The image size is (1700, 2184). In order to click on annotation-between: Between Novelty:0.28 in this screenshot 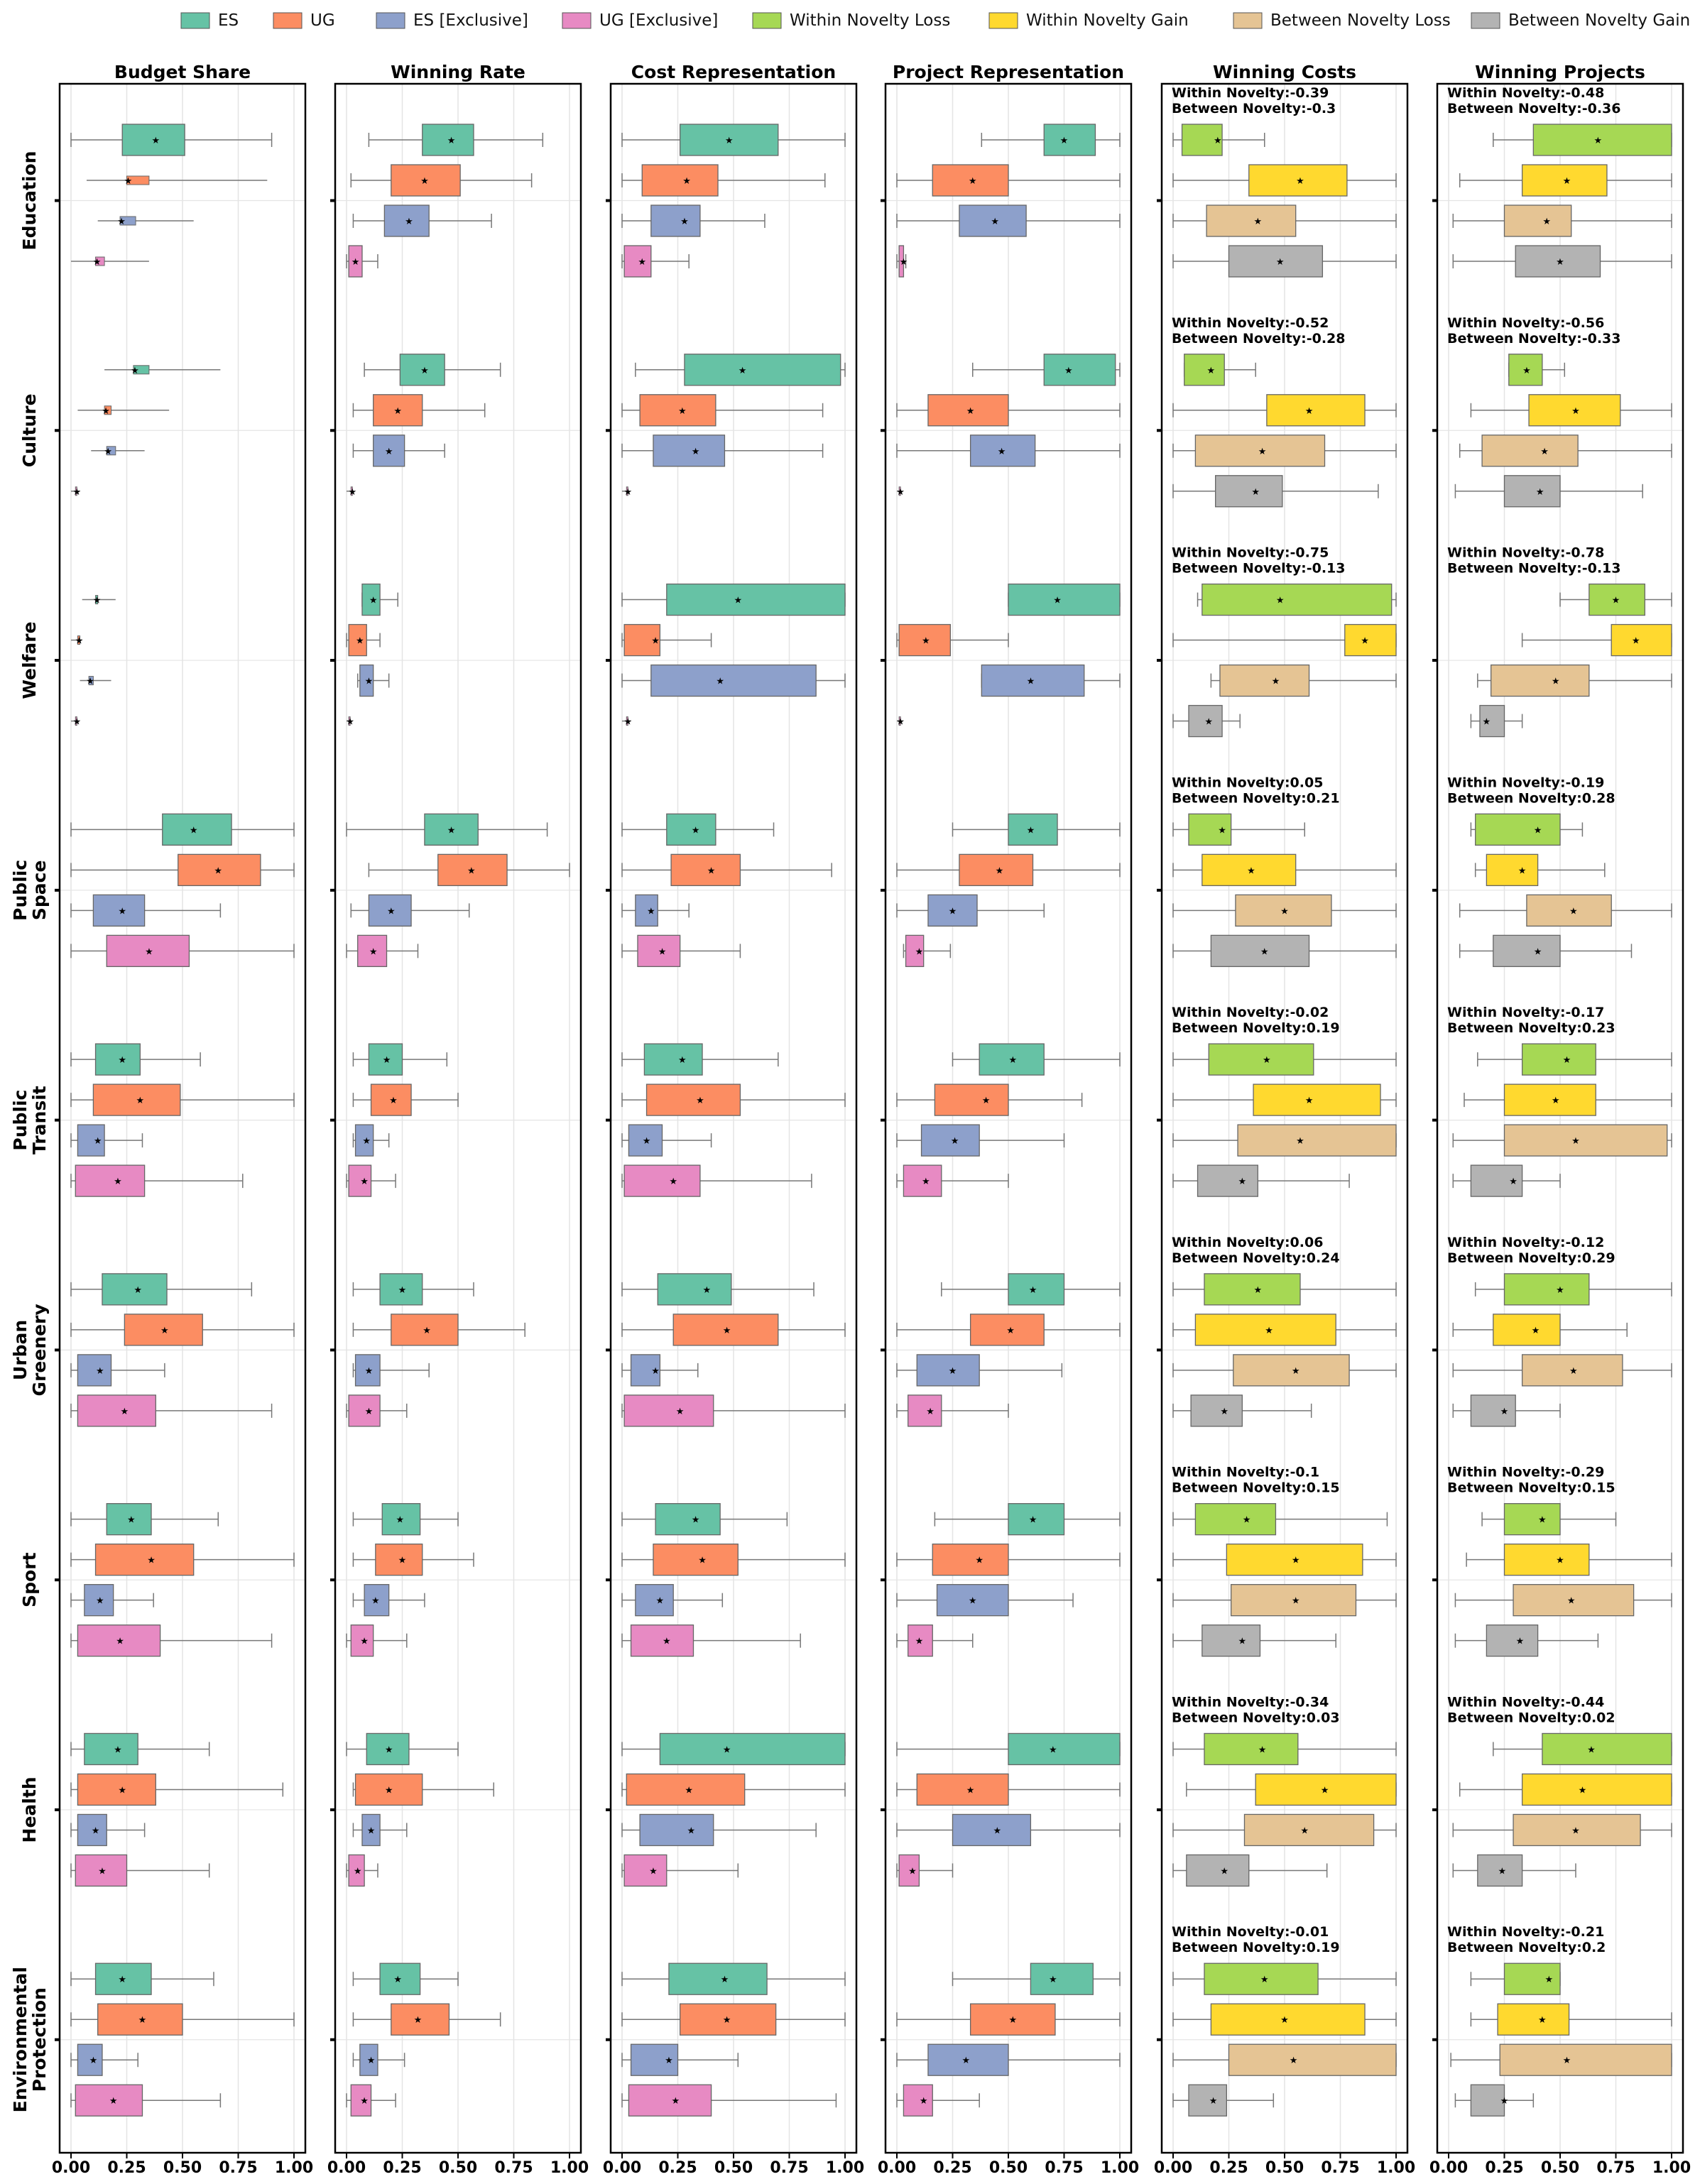, I will do `click(1531, 798)`.